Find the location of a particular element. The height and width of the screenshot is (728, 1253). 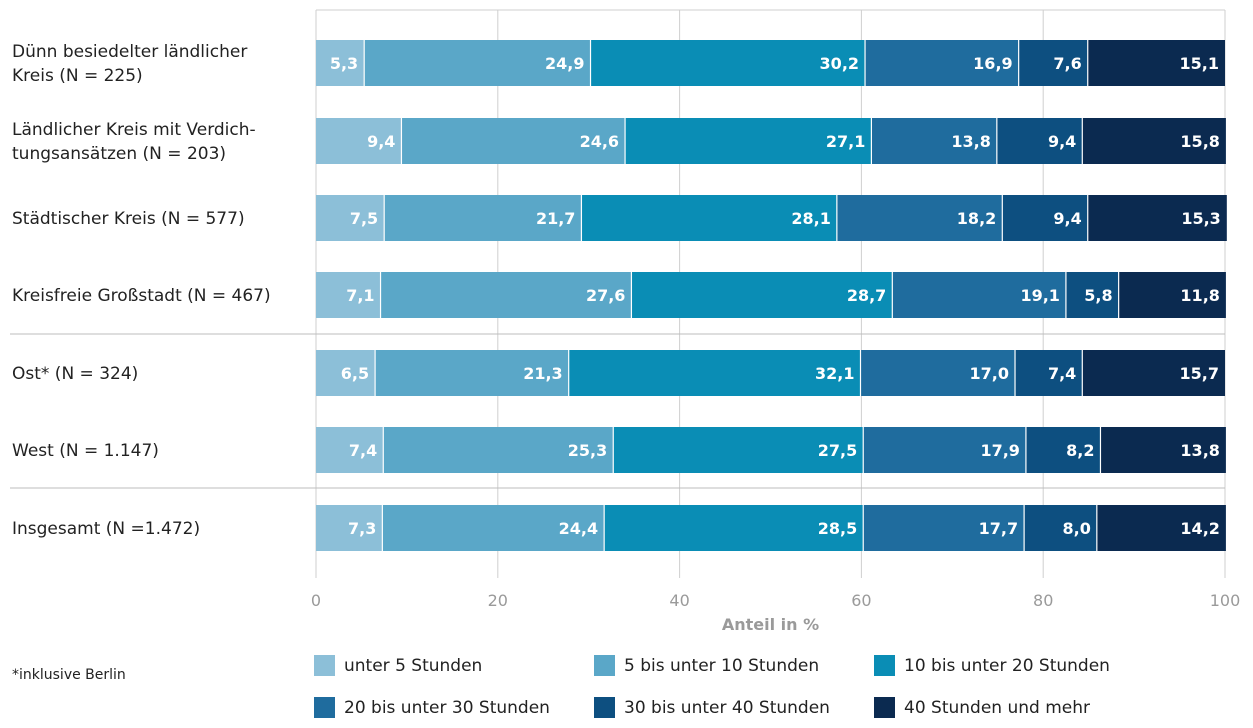

data-label: 32,1 is located at coordinates (834, 373).